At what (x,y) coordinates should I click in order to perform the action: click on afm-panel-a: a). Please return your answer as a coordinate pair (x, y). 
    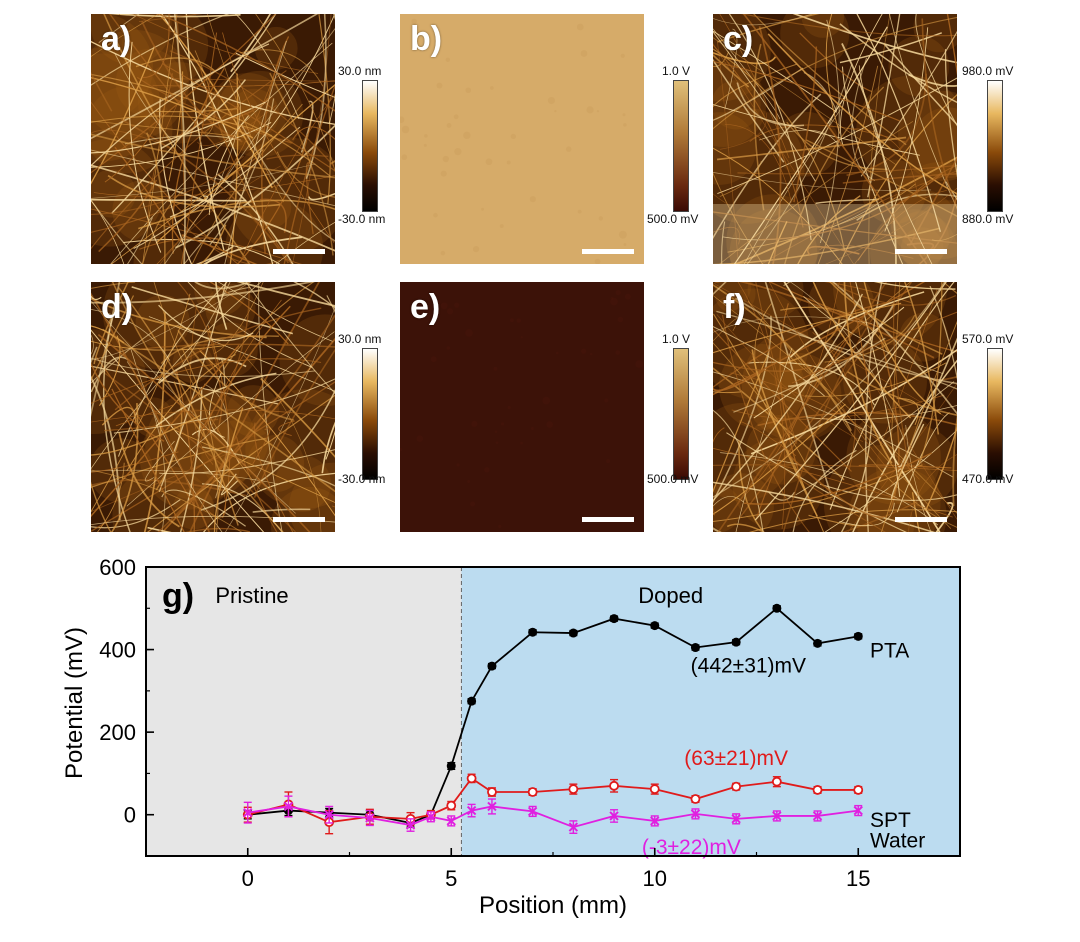
    Looking at the image, I should click on (213, 139).